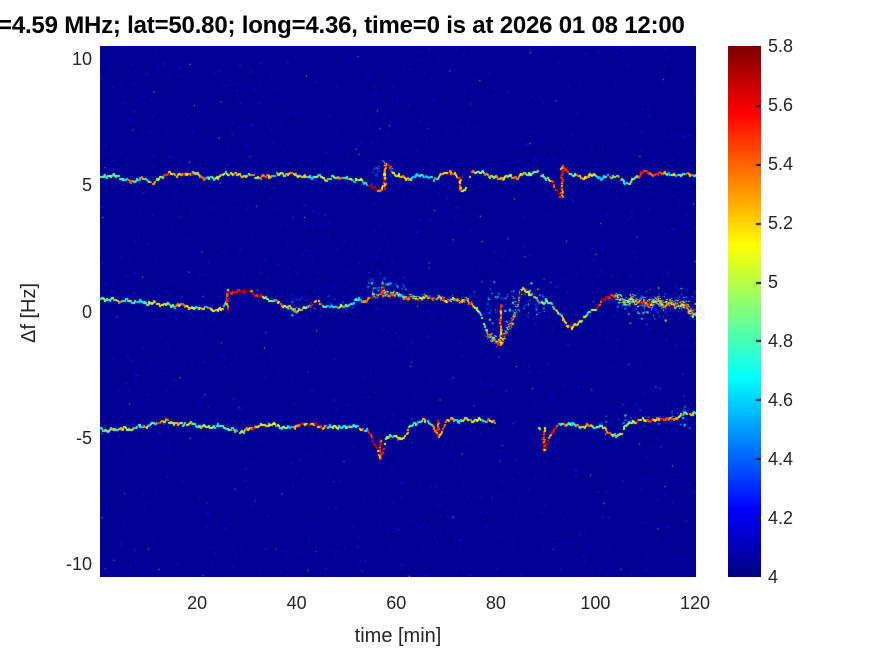  Describe the element at coordinates (83, 437) in the screenshot. I see `y-tick-label: -5` at that location.